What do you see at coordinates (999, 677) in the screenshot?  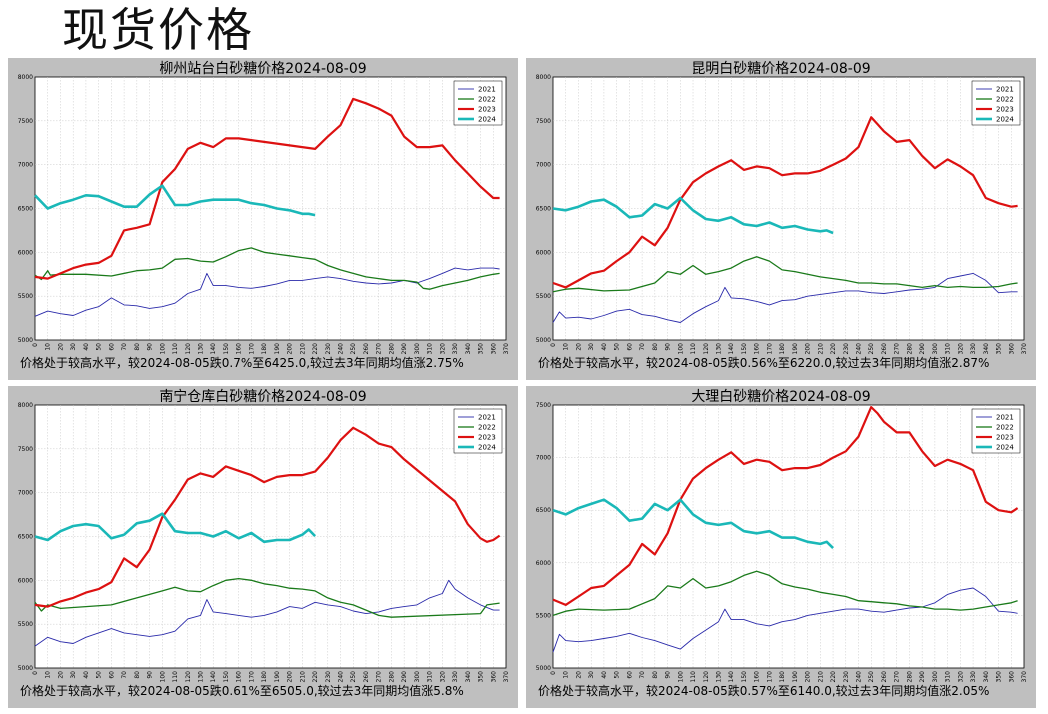 I see `x-tick-label: 350` at bounding box center [999, 677].